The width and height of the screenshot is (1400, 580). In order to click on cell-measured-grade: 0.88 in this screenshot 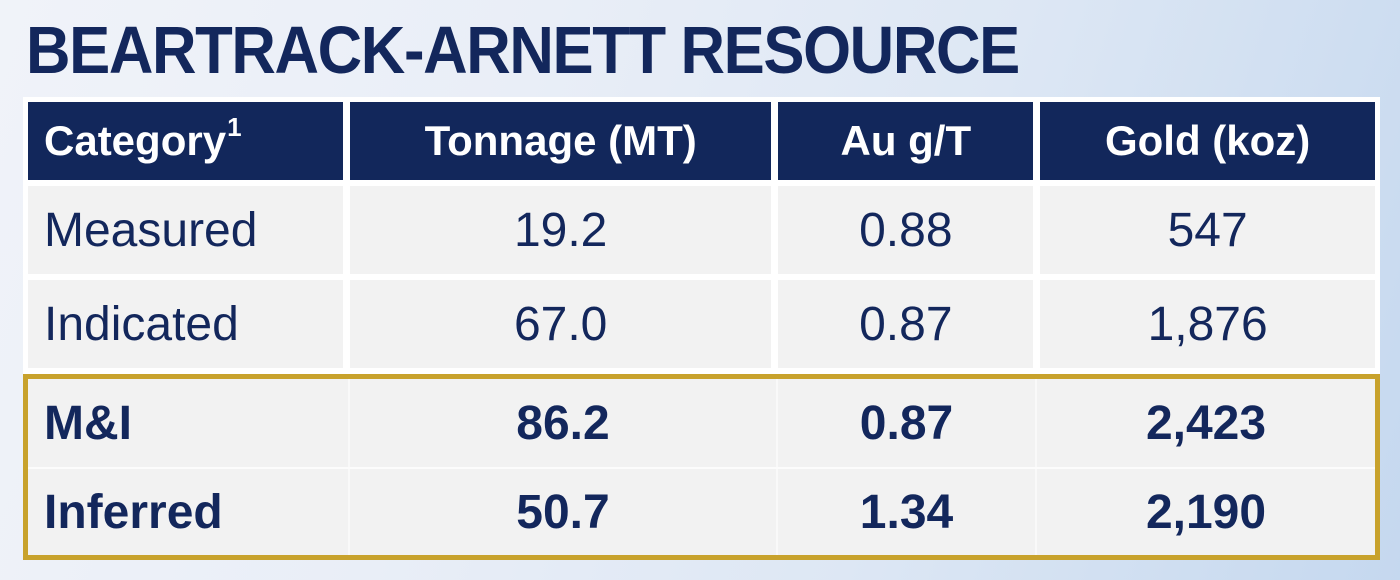, I will do `click(906, 230)`.